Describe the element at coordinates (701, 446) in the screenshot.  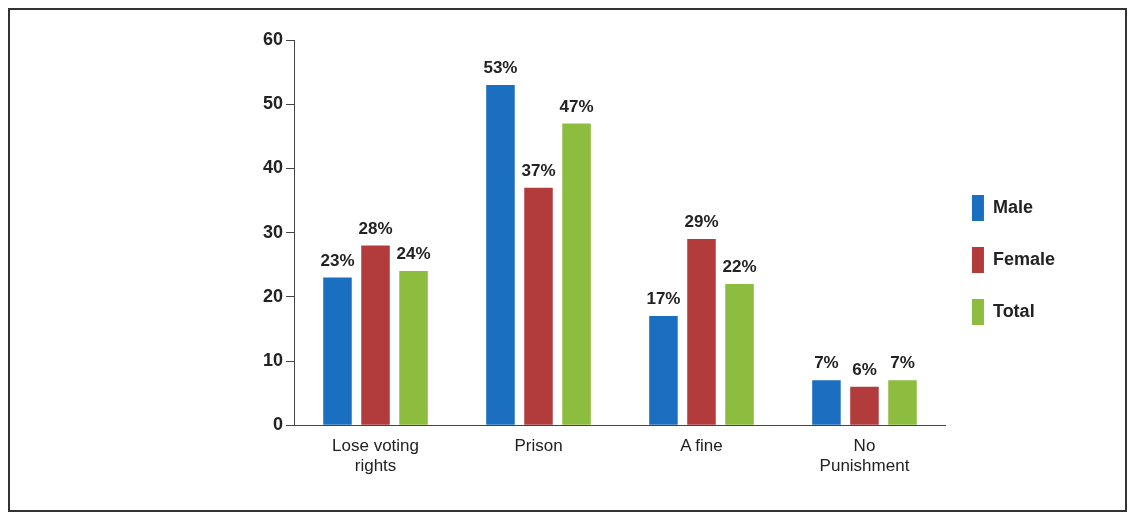
I see `x-tick-label: A fine` at that location.